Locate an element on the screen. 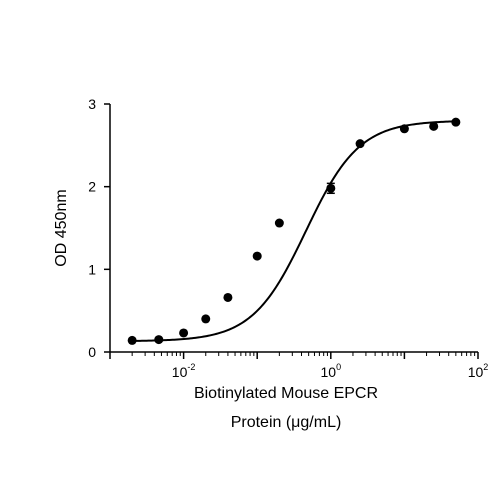 The width and height of the screenshot is (500, 500). y-tick-label: 3 is located at coordinates (92, 104).